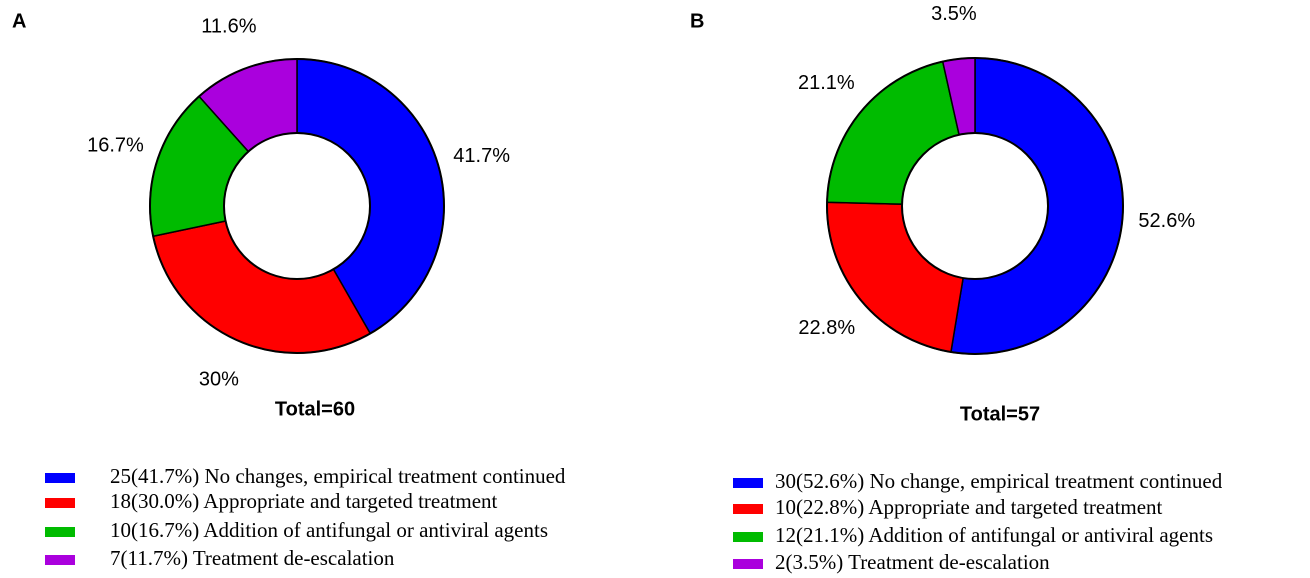 The image size is (1310, 578). I want to click on value-label: 3.5%, so click(954, 14).